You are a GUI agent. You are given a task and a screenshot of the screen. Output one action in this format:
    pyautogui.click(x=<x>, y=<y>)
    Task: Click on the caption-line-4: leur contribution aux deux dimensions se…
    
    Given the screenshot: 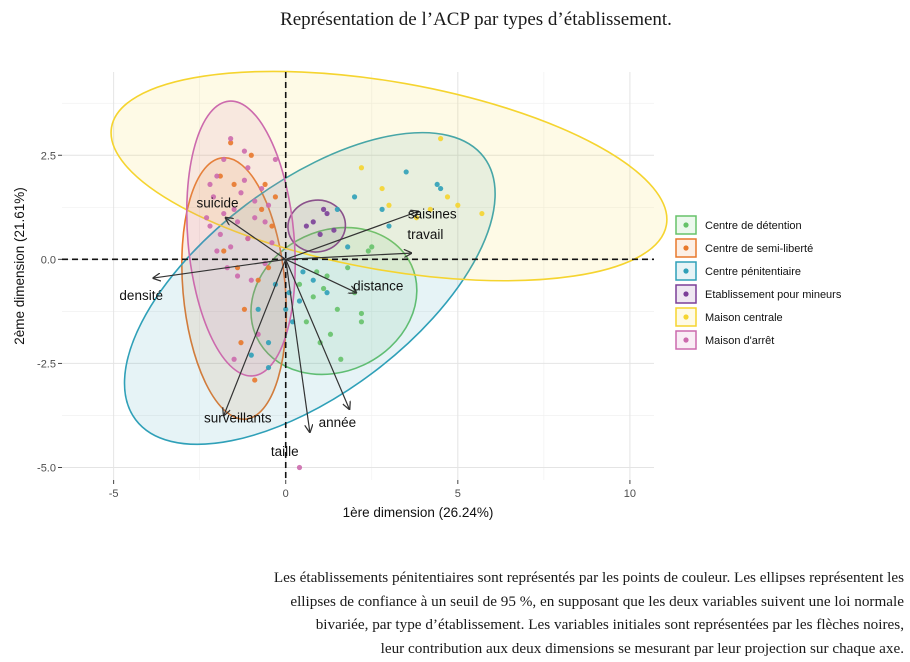 What is the action you would take?
    pyautogui.click(x=642, y=648)
    